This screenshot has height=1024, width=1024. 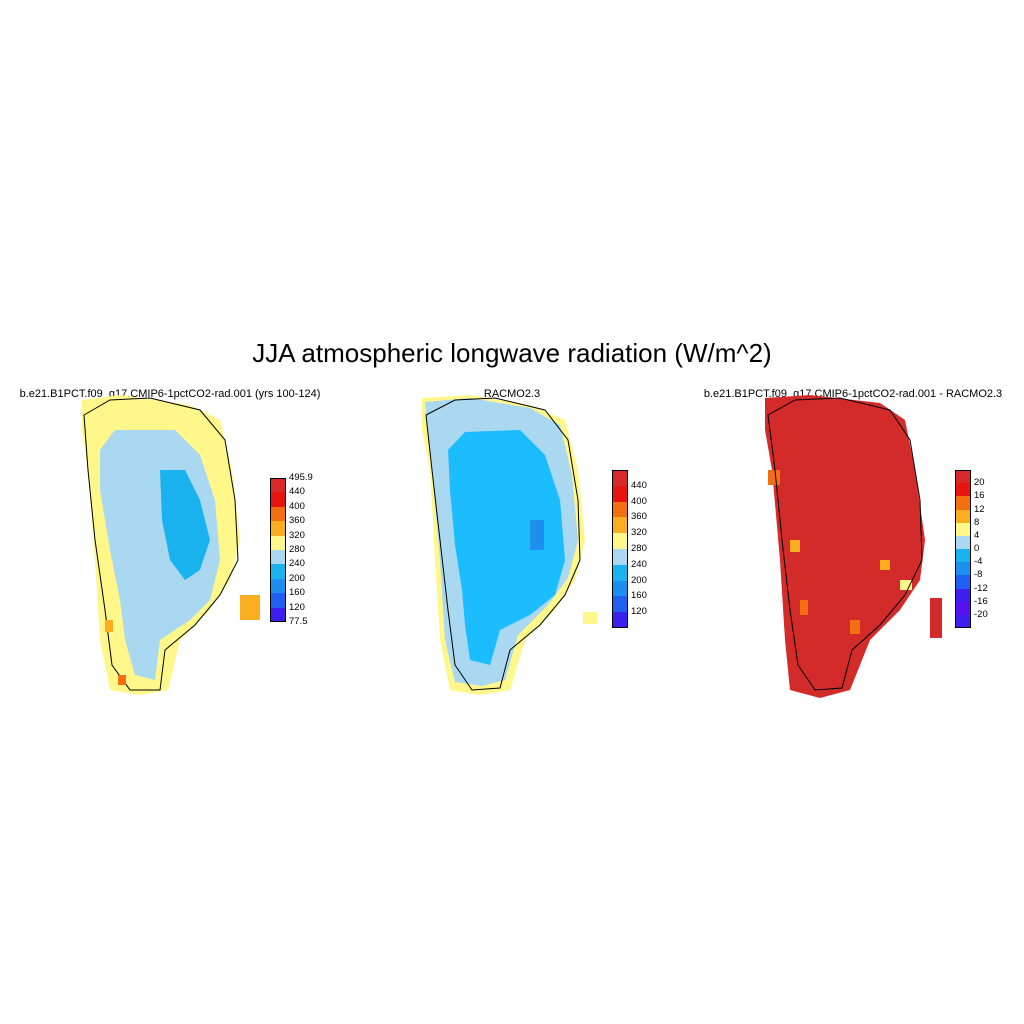 I want to click on colorbar-label: 0, so click(x=977, y=548).